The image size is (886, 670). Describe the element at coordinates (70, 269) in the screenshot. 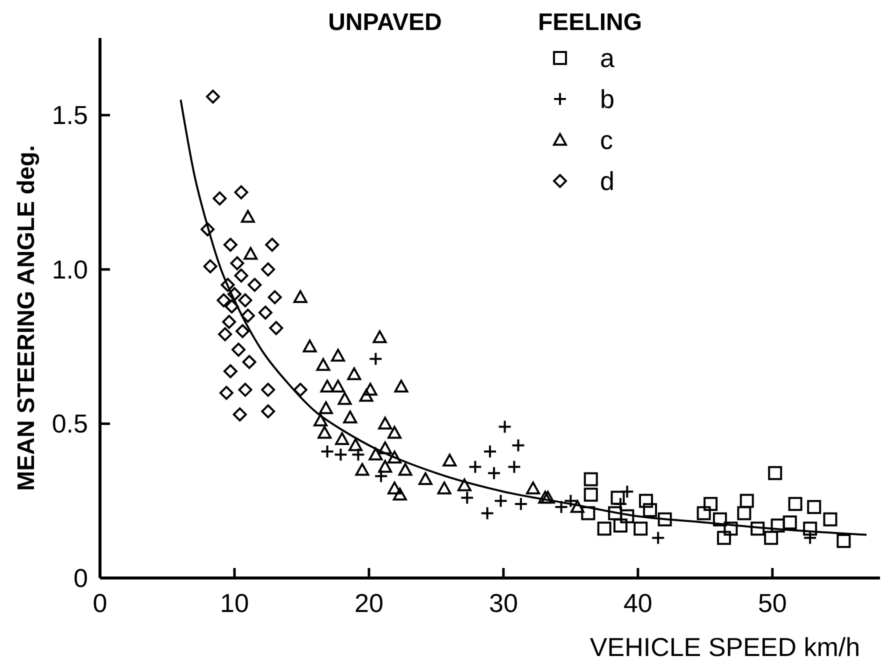

I see `y-tick-label: 1.0` at that location.